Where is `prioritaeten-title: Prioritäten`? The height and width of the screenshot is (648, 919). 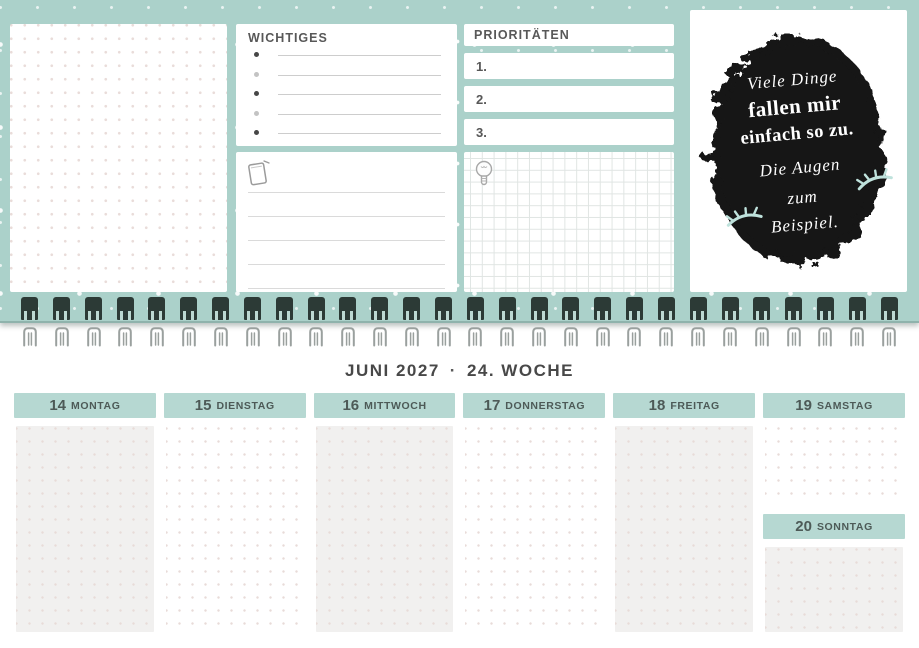 prioritaeten-title: Prioritäten is located at coordinates (522, 35).